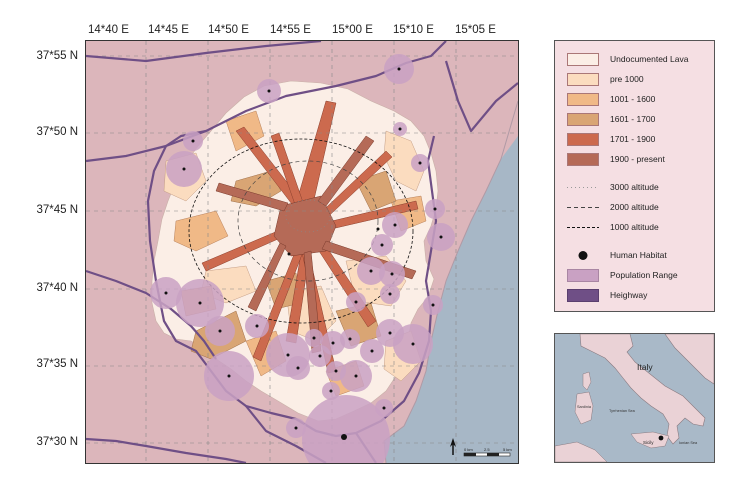 The image size is (750, 485). What do you see at coordinates (583, 59) in the screenshot?
I see `swatch-undocumented` at bounding box center [583, 59].